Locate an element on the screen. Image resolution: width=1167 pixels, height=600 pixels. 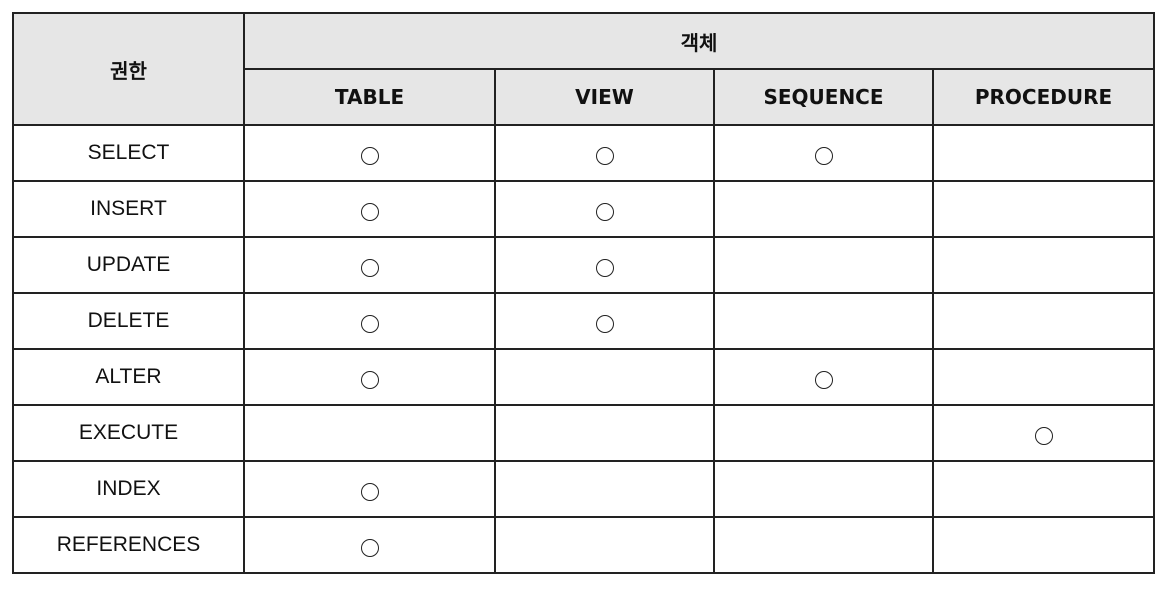
table-row: INDEX is located at coordinates (583, 489).